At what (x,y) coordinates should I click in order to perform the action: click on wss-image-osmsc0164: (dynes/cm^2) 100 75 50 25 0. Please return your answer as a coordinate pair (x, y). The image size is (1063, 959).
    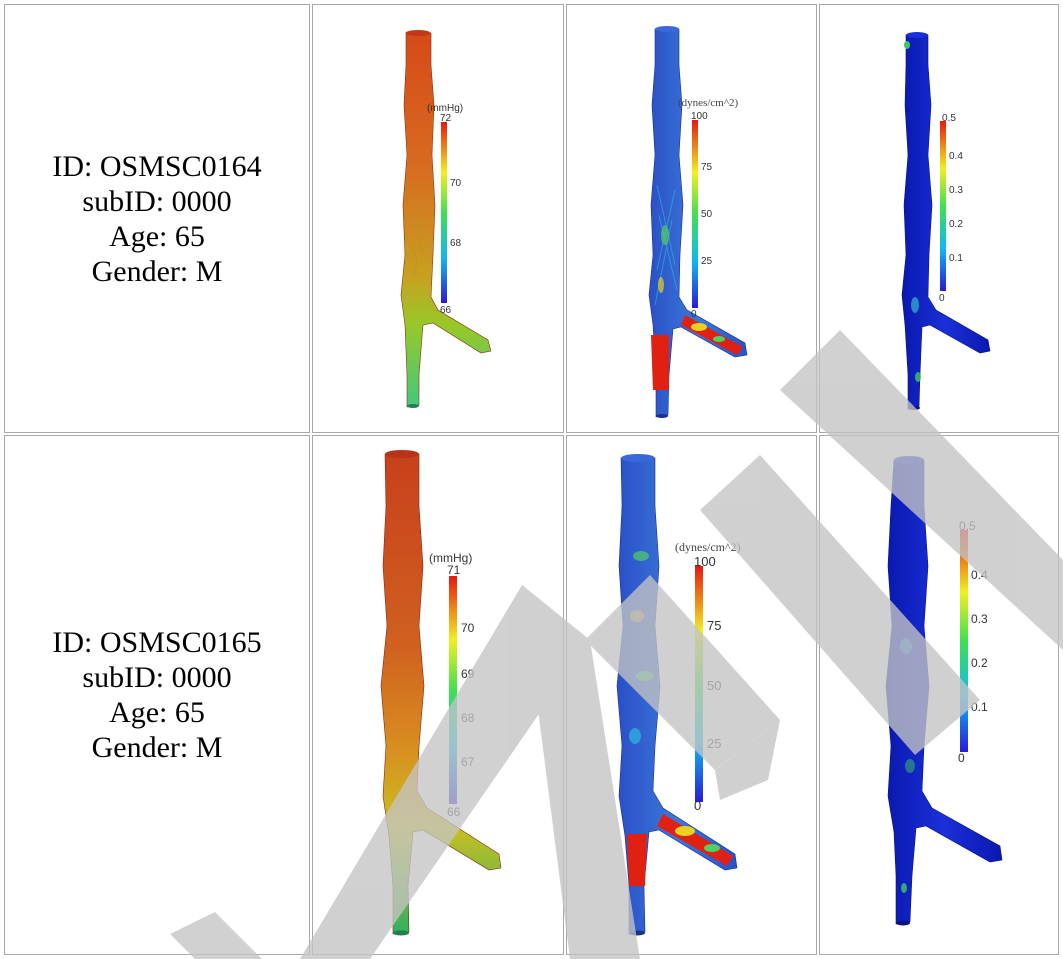
    Looking at the image, I should click on (691, 218).